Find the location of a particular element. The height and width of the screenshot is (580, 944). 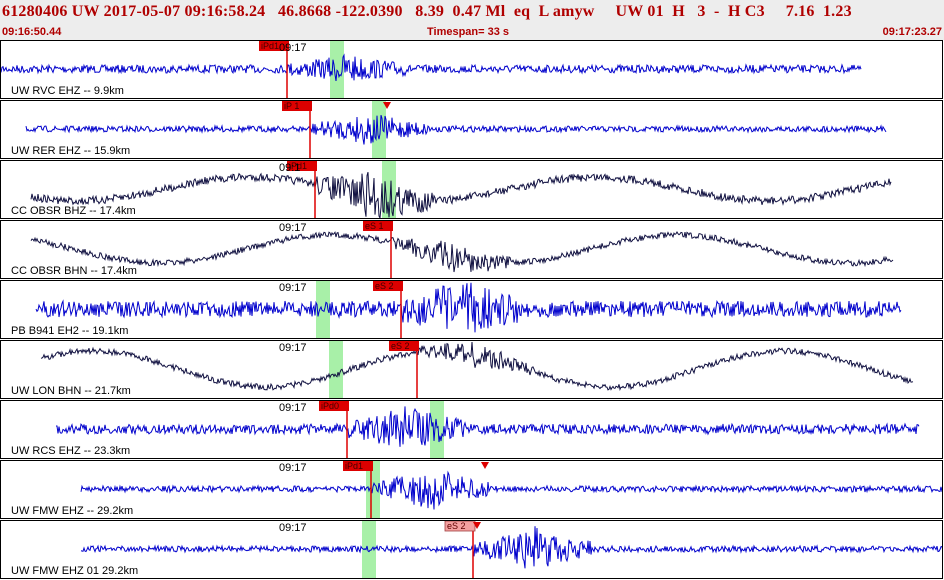

waveform-panel: iP 1 UW RER EHZ -- 15.9km is located at coordinates (471, 129).